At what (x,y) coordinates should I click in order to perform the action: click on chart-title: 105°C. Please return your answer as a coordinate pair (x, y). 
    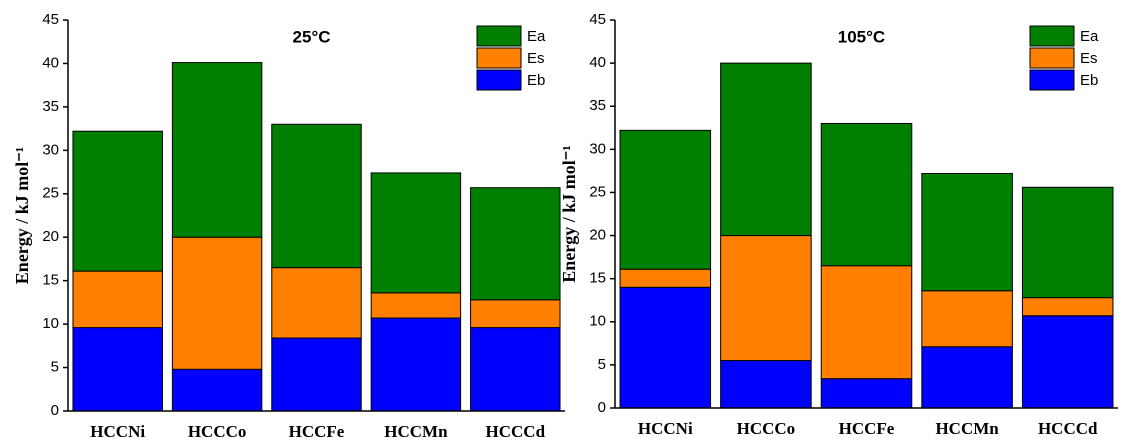
    Looking at the image, I should click on (861, 36).